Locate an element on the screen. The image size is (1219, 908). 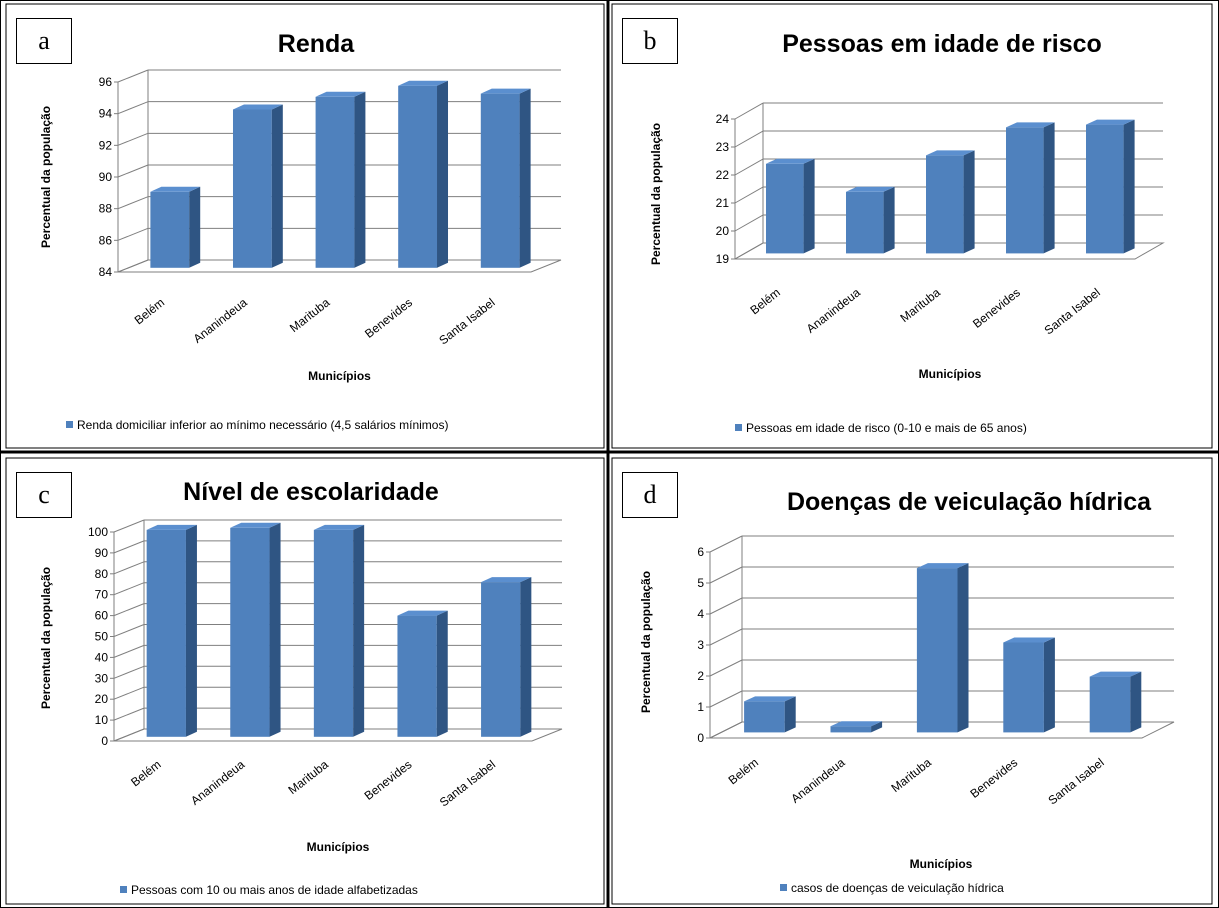
y-tick-label: 21 is located at coordinates (723, 203).